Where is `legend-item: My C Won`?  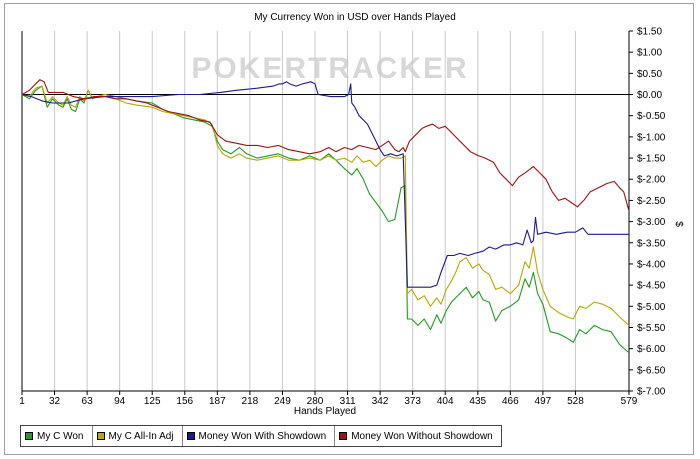 legend-item: My C Won is located at coordinates (57, 436).